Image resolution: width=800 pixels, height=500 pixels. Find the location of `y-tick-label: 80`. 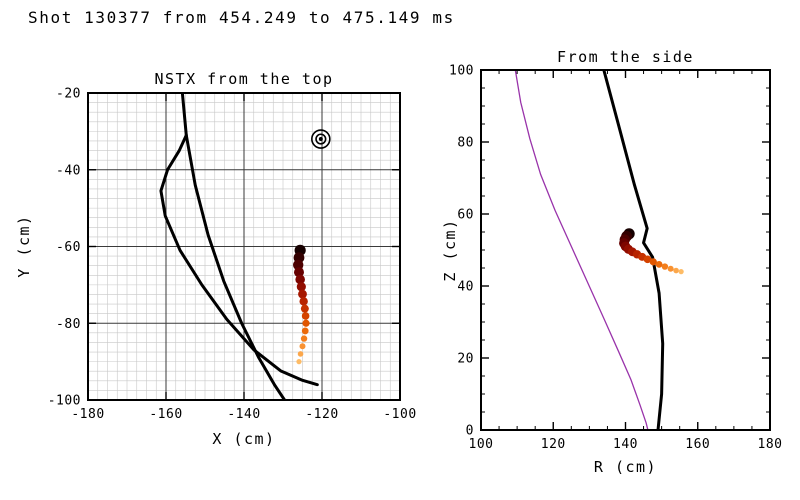

y-tick-label: 80 is located at coordinates (465, 143).